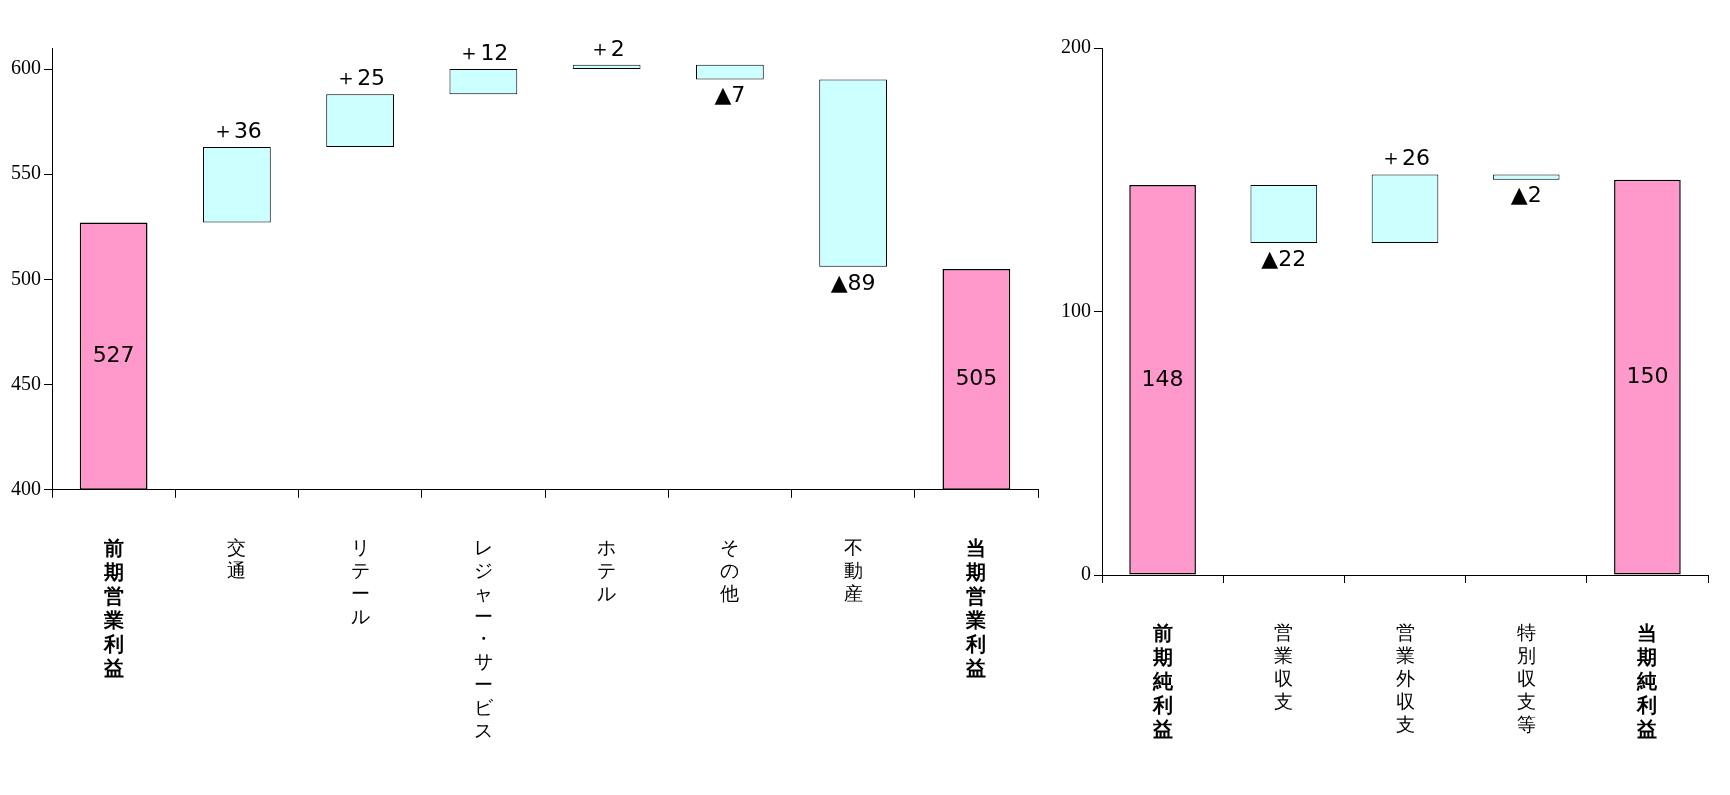 This screenshot has height=795, width=1730. What do you see at coordinates (976, 378) in the screenshot?
I see `data-label: 505` at bounding box center [976, 378].